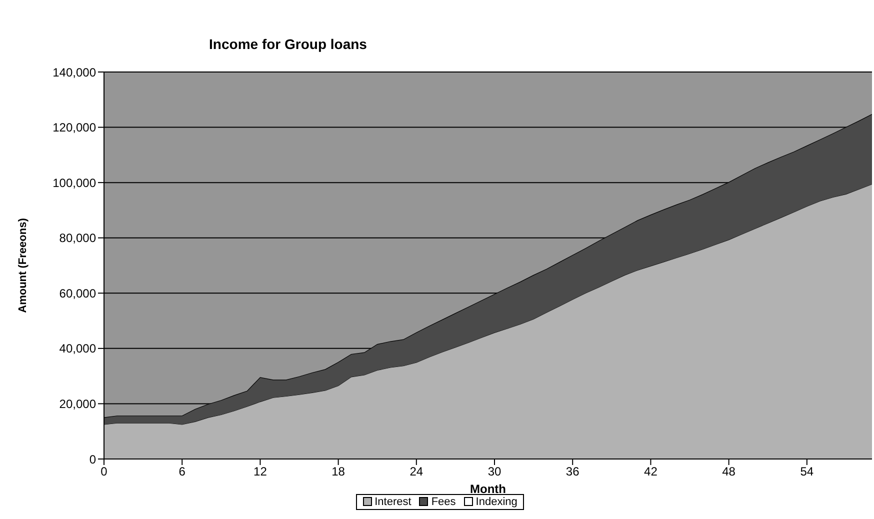  I want to click on legend-label: Fees, so click(443, 502).